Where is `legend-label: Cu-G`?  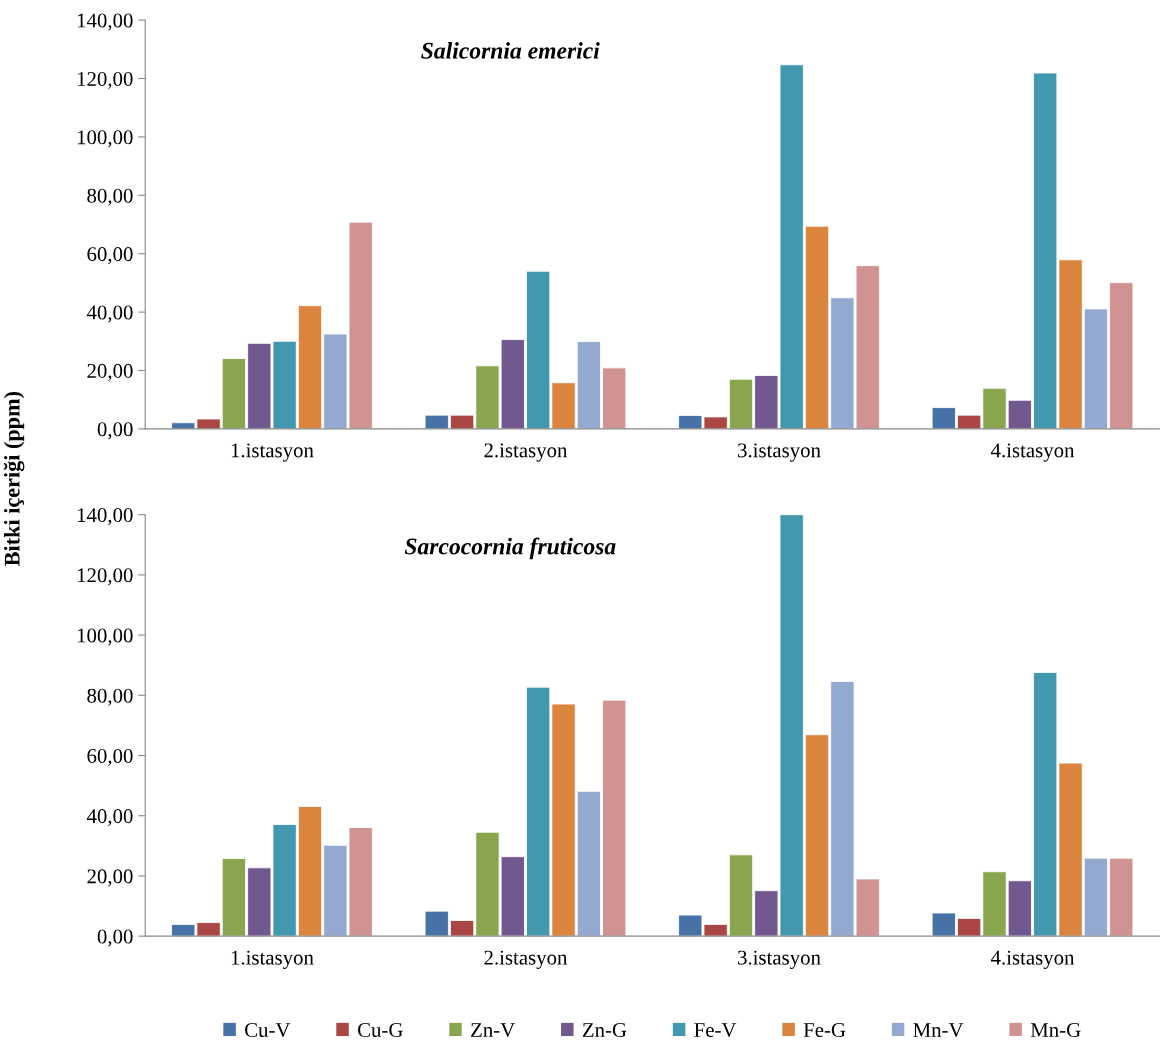
legend-label: Cu-G is located at coordinates (380, 1030).